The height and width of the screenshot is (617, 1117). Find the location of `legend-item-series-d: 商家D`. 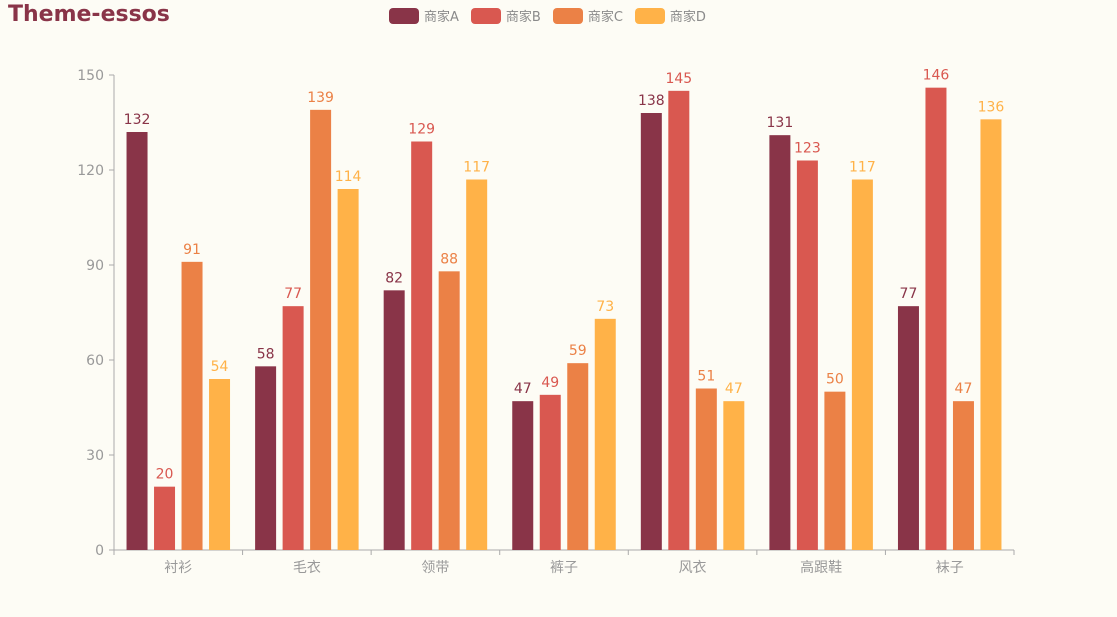

legend-item-series-d: 商家D is located at coordinates (670, 15).